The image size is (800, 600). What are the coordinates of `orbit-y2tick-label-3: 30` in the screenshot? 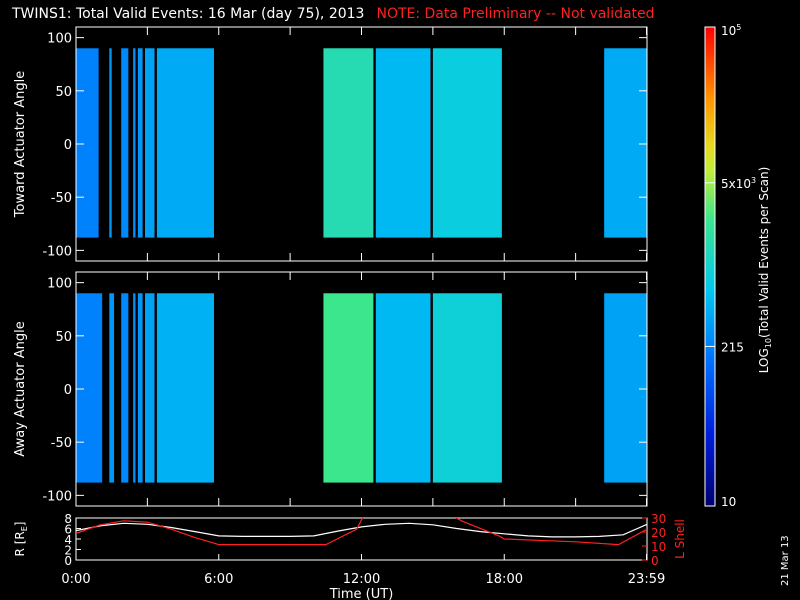 It's located at (658, 519).